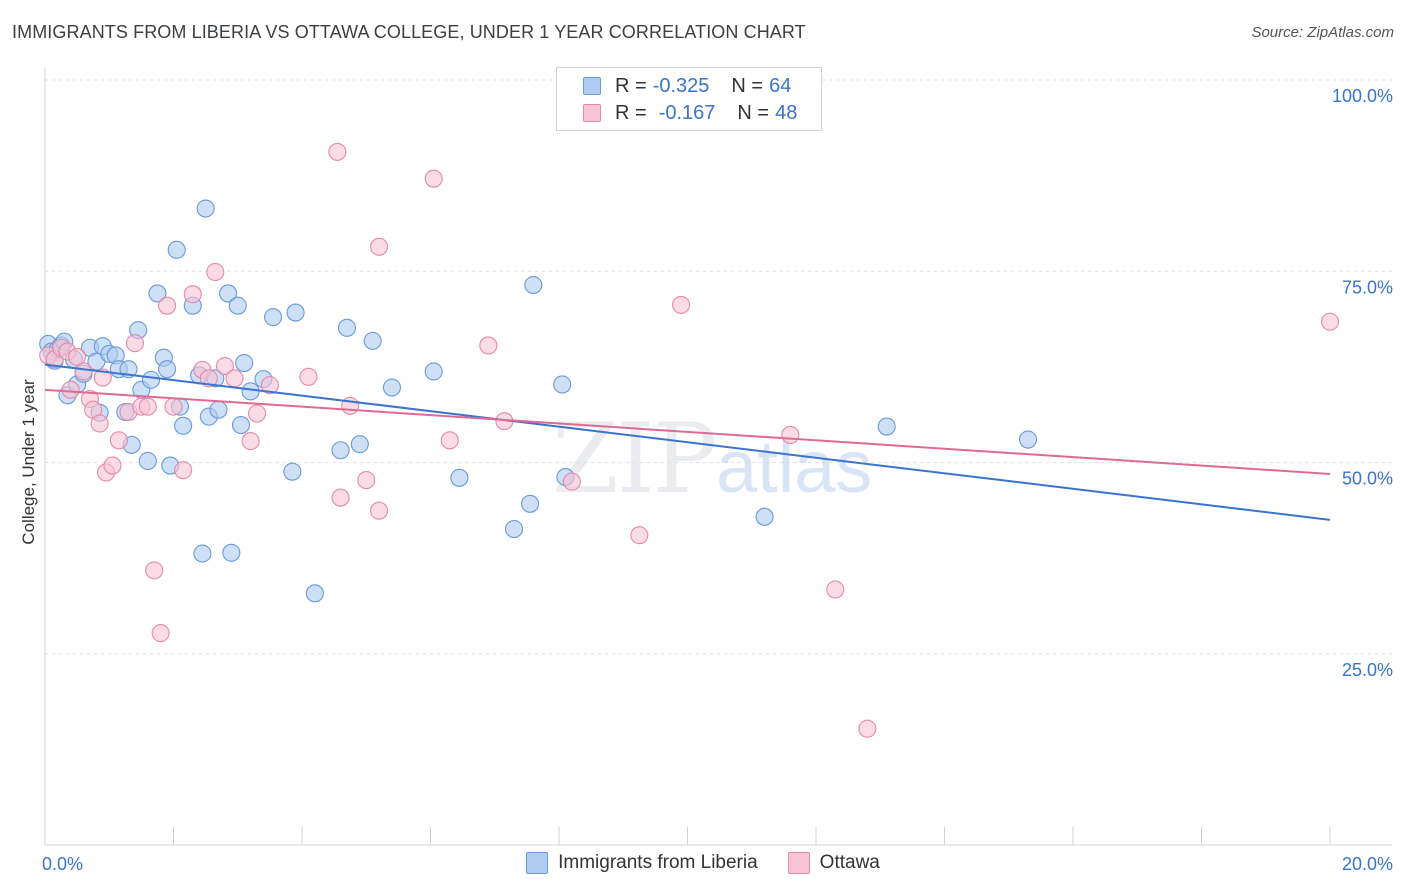 This screenshot has width=1406, height=892. Describe the element at coordinates (1367, 287) in the screenshot. I see `y-tick-label: 75.0%` at that location.